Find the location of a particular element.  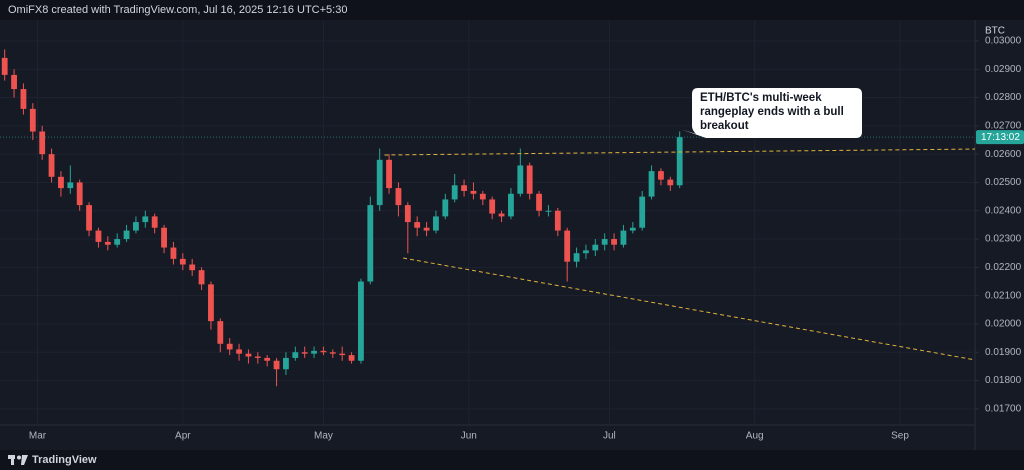

y-tick-label: 0.02800 is located at coordinates (1003, 97).